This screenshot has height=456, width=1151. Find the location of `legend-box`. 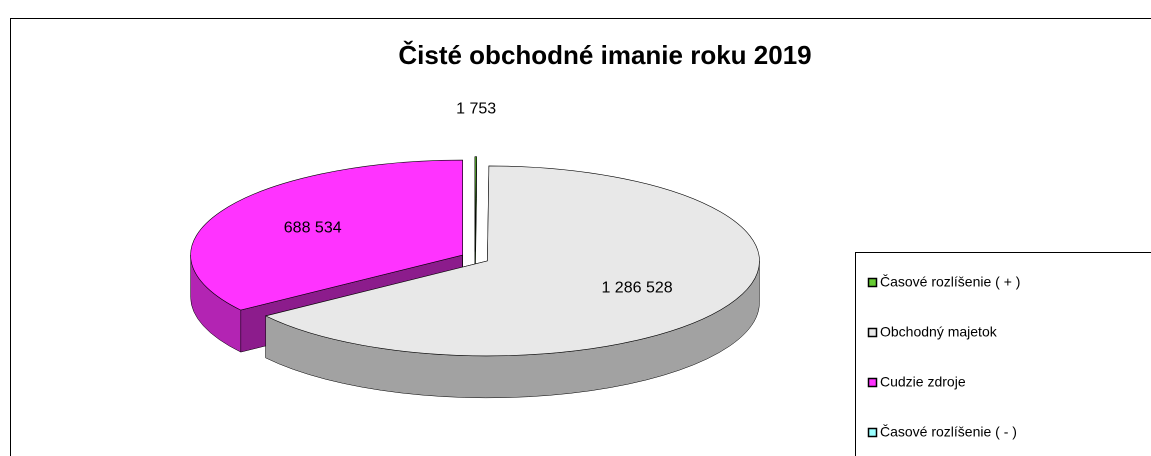

legend-box is located at coordinates (1003, 354).